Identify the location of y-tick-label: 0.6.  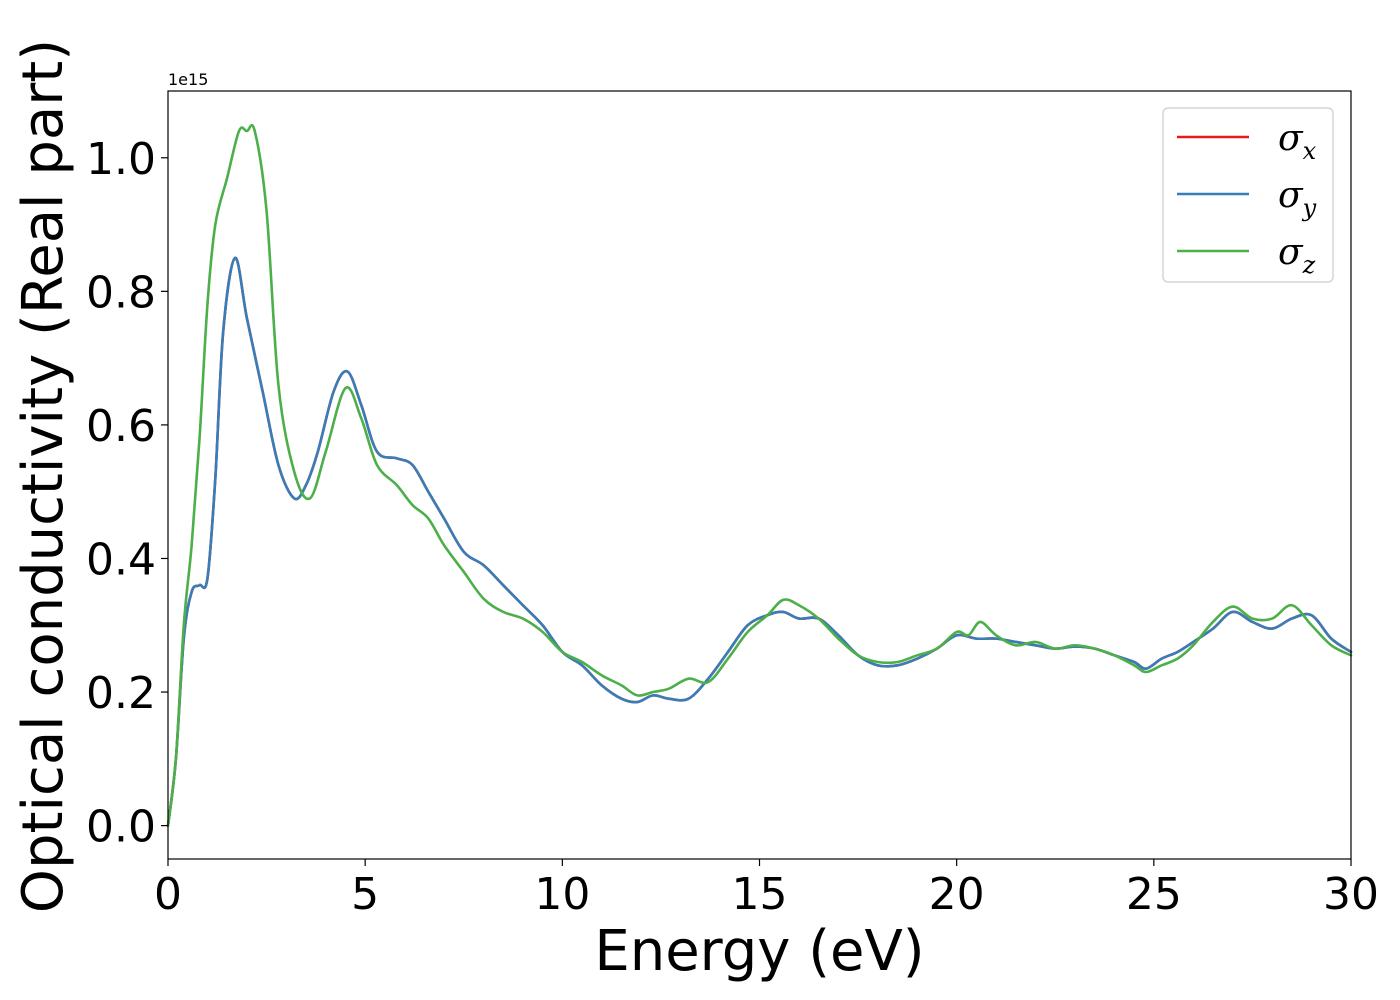
(121, 426).